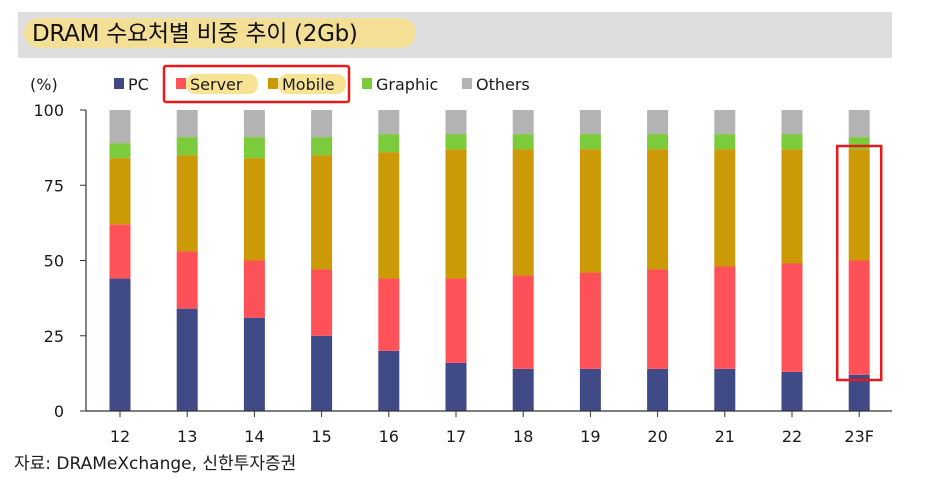  Describe the element at coordinates (54, 261) in the screenshot. I see `y-tick-label: 50` at that location.